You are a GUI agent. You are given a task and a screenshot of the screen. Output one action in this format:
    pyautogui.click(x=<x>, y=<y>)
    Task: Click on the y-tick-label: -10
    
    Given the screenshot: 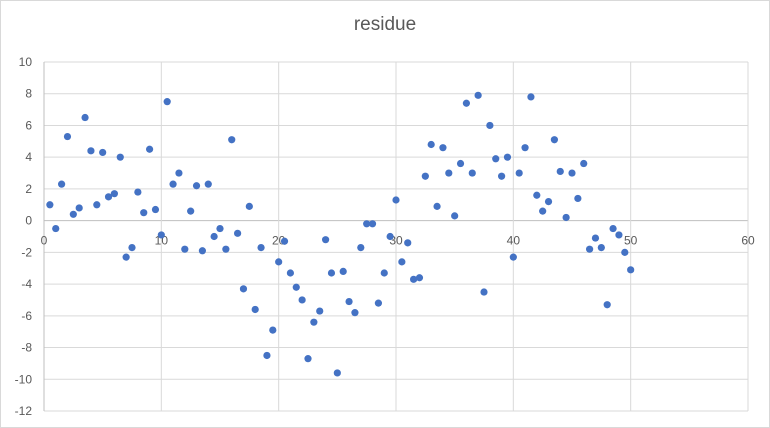 What is the action you would take?
    pyautogui.click(x=24, y=379)
    